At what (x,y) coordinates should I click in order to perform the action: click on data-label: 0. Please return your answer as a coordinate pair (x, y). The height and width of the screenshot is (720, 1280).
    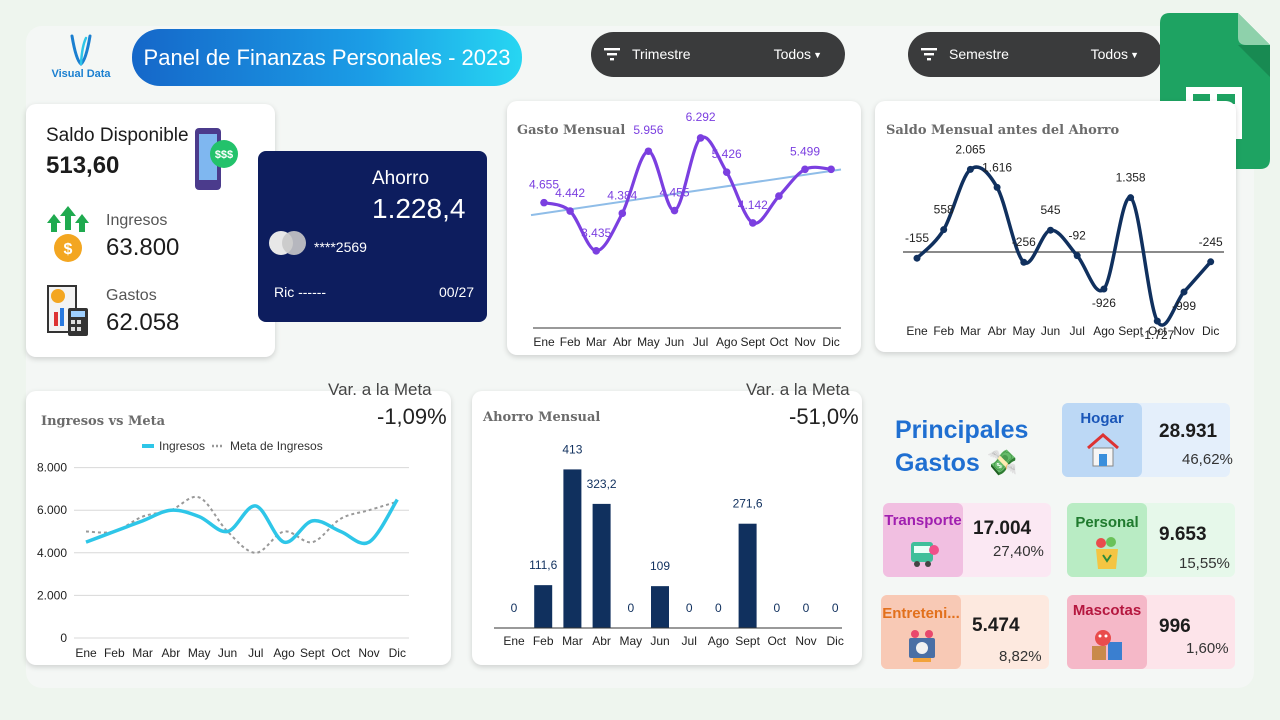
    Looking at the image, I should click on (630, 608).